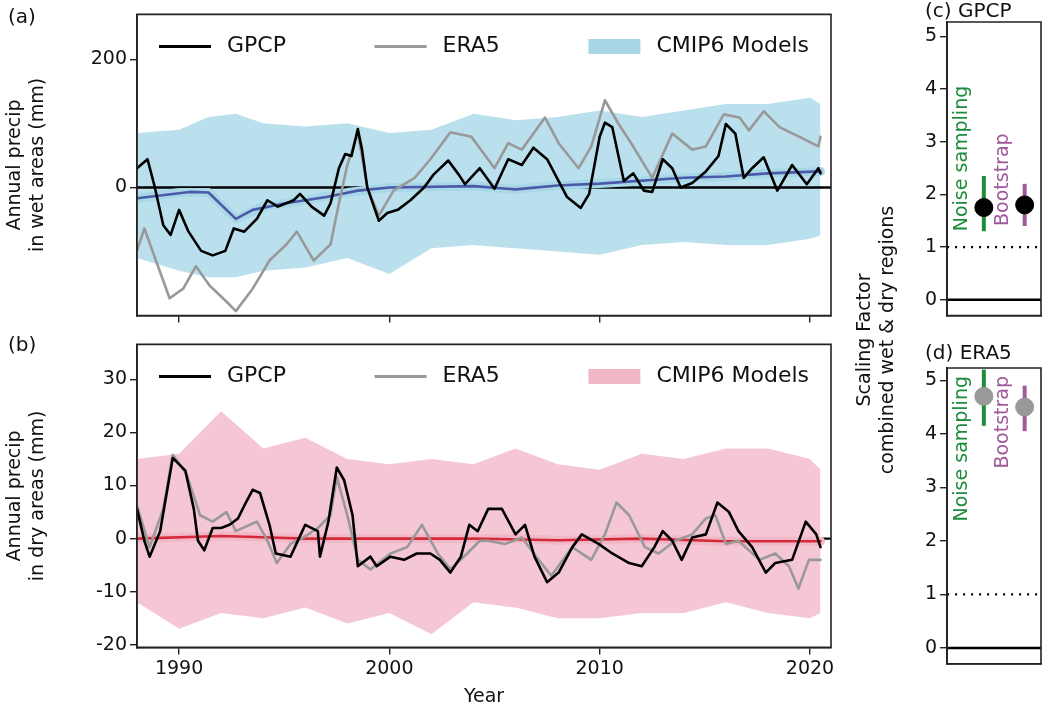 The image size is (1051, 724). Describe the element at coordinates (389, 666) in the screenshot. I see `x-tick-label: 2000` at that location.